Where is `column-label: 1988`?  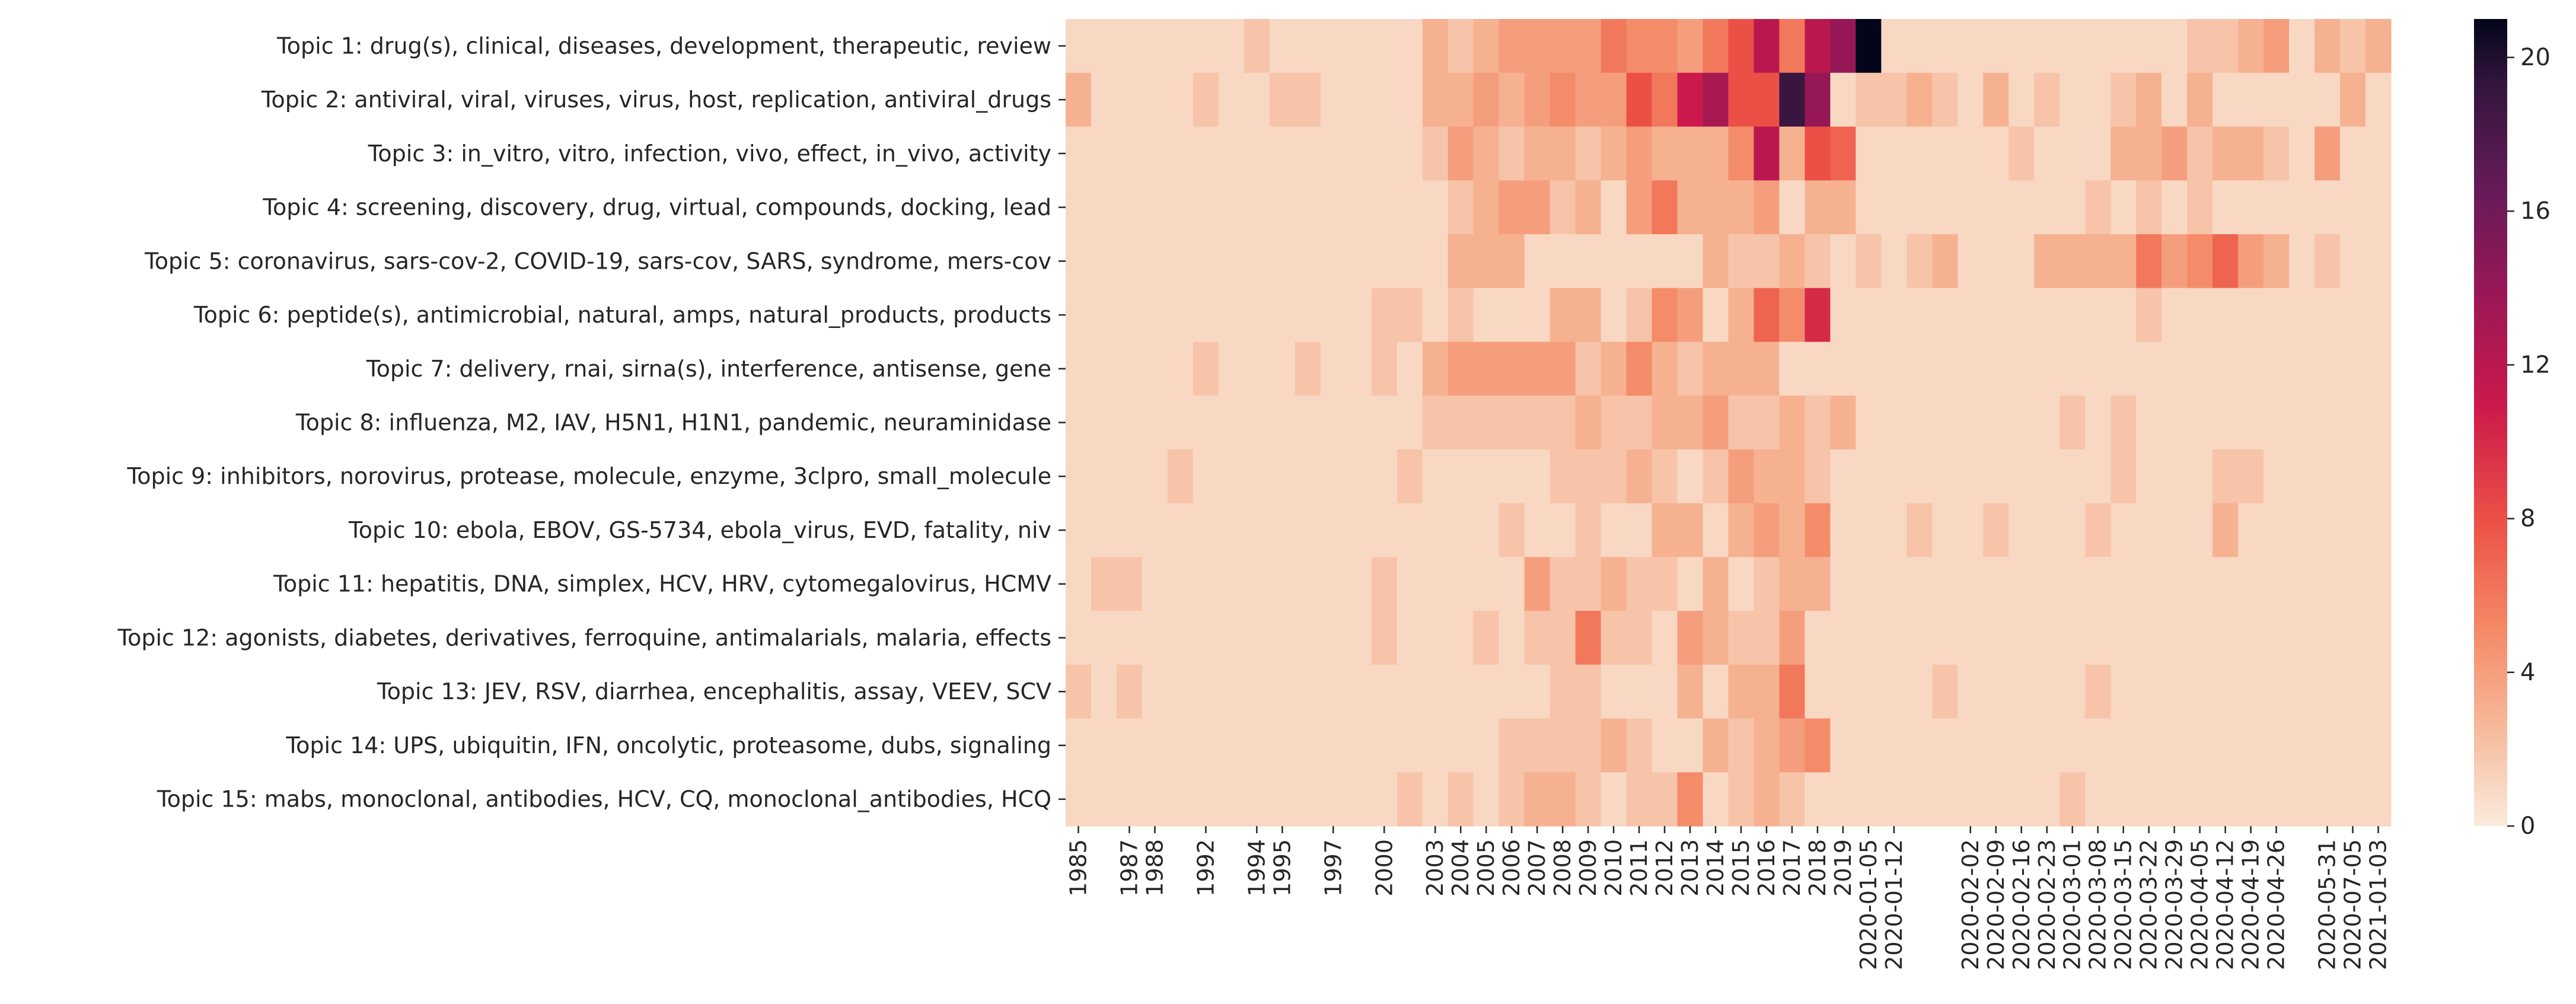
column-label: 1988 is located at coordinates (1155, 868).